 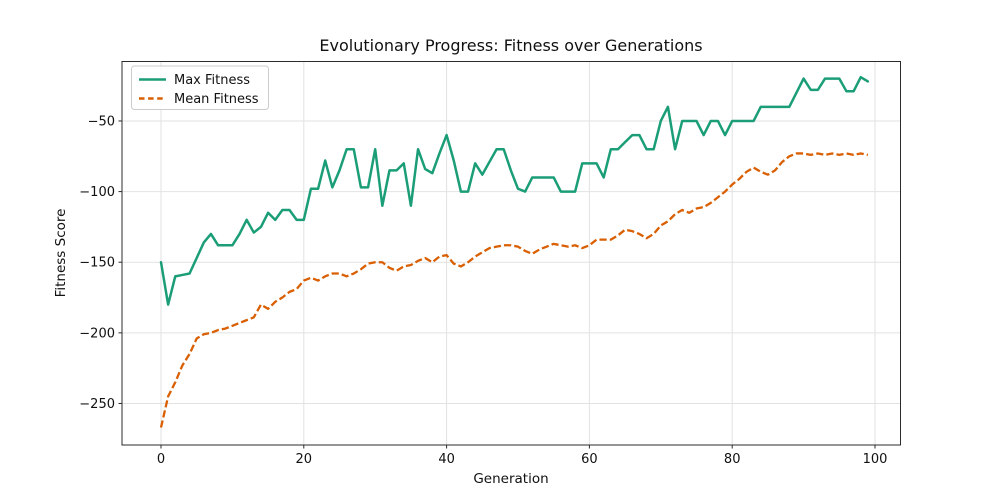 I want to click on y-tick-label: −200, so click(x=97, y=333).